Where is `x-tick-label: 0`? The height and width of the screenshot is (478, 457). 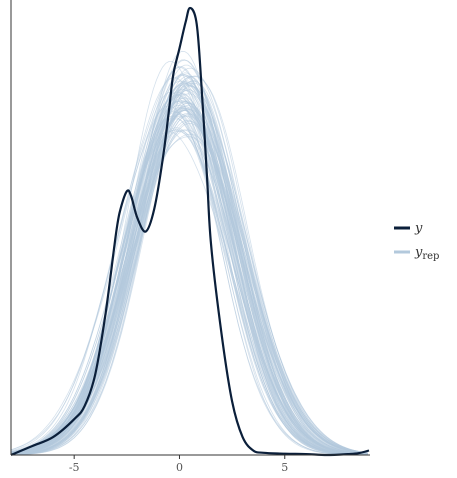 x-tick-label: 0 is located at coordinates (179, 467).